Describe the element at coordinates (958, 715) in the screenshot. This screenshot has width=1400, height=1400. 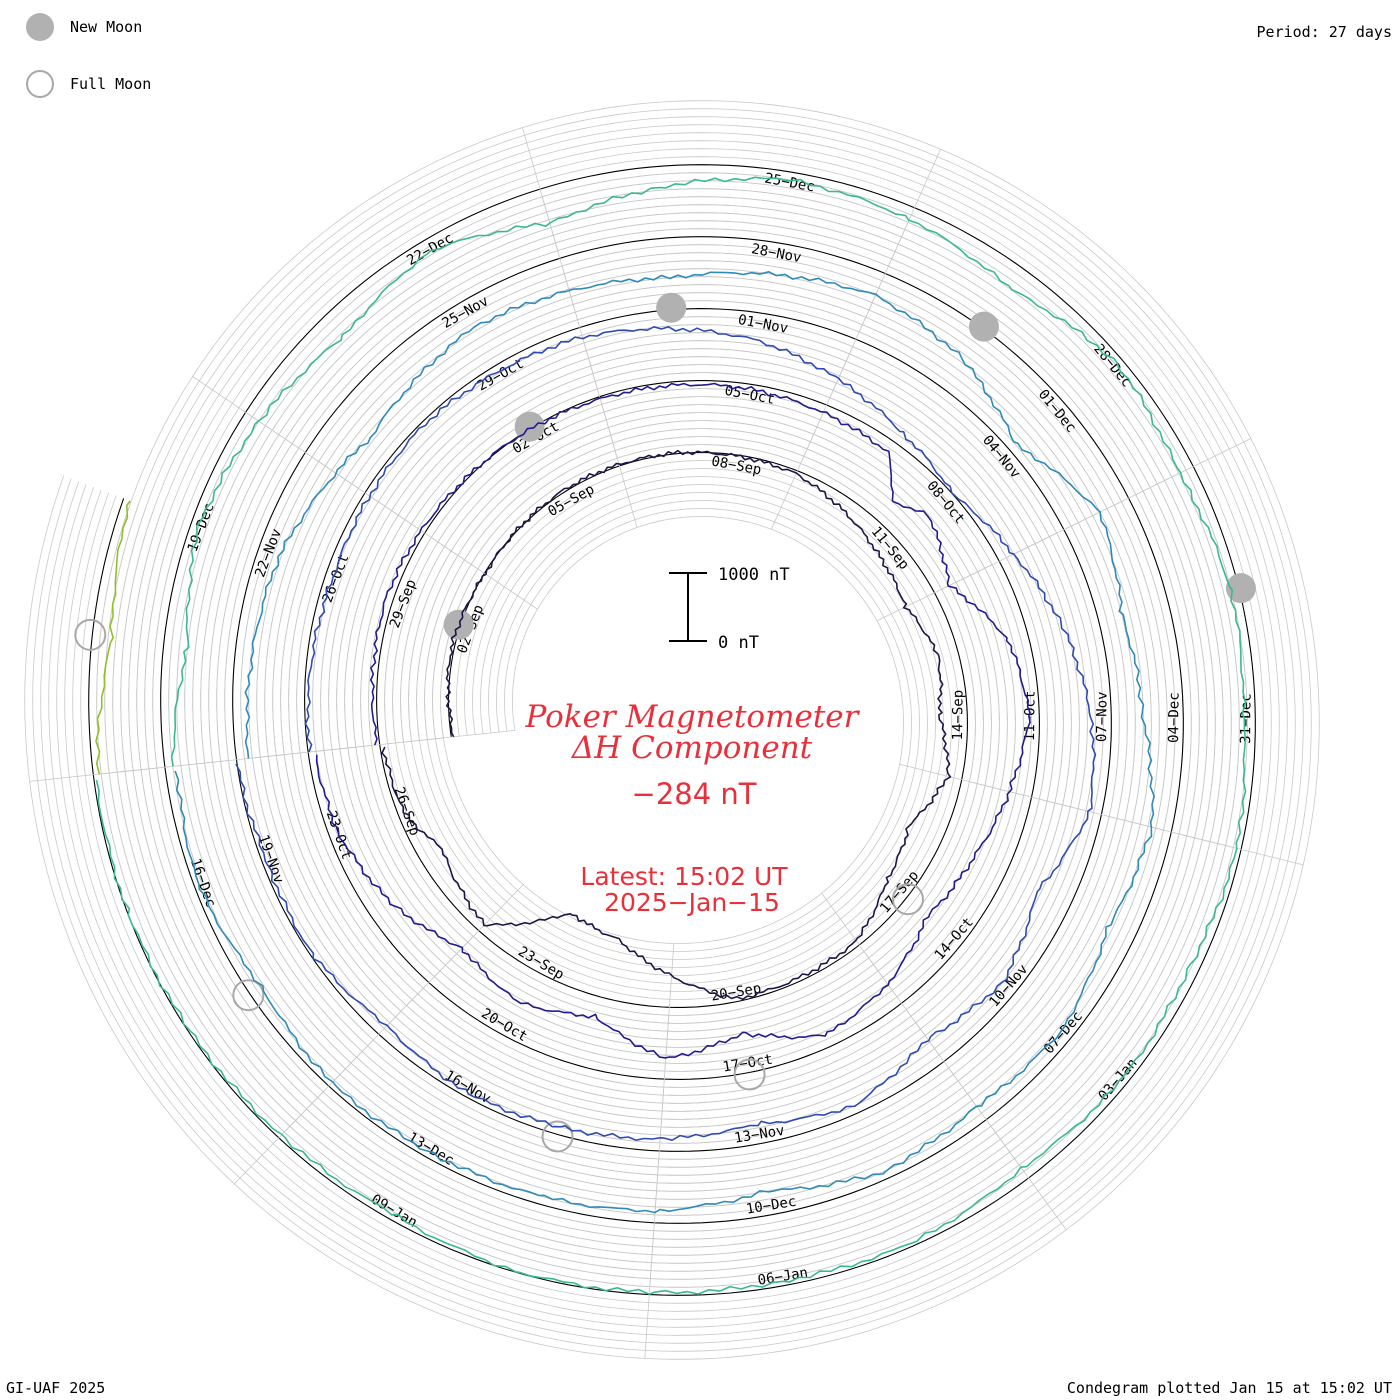
I see `tick-label: 14−Sep` at that location.